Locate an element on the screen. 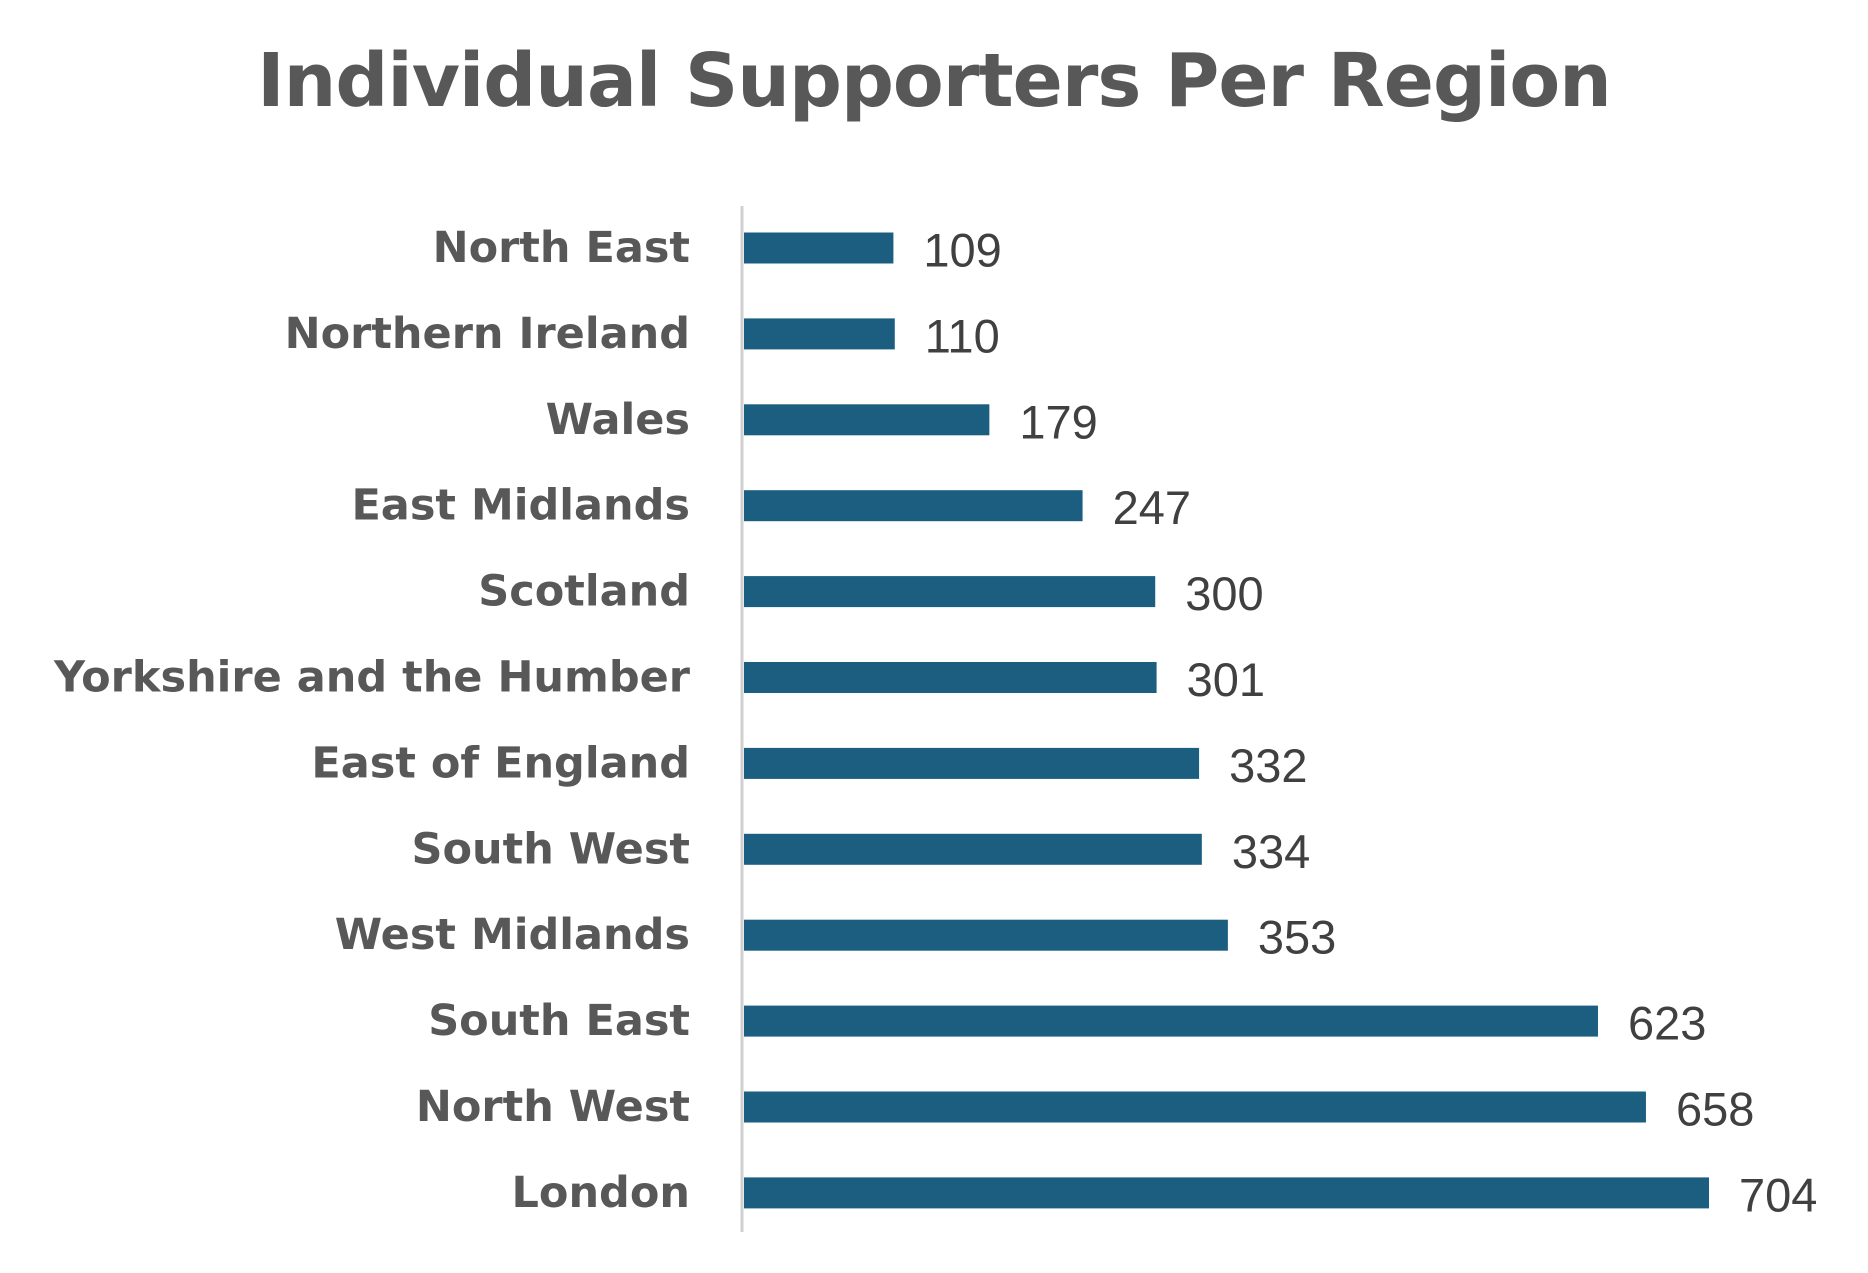 The height and width of the screenshot is (1273, 1868). category-label: Northern Ireland is located at coordinates (487, 334).